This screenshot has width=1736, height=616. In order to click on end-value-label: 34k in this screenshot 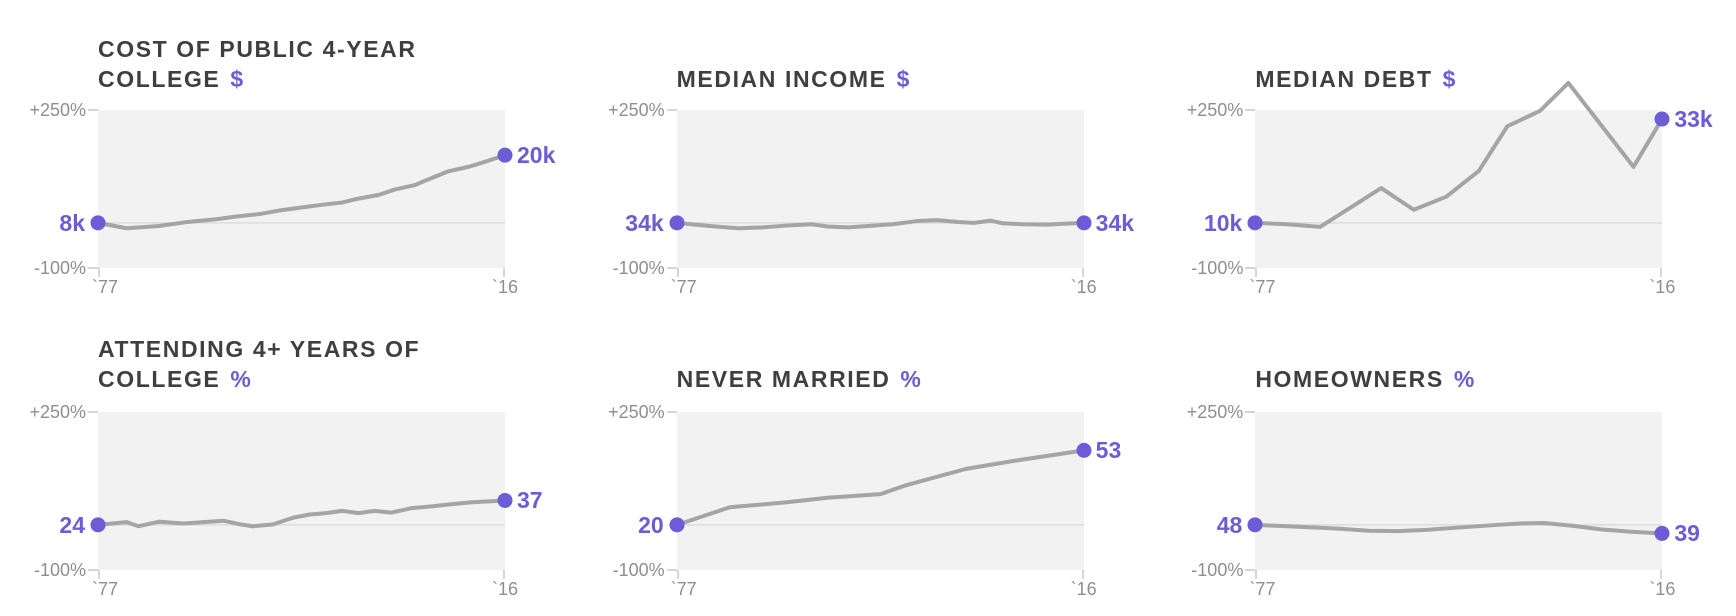, I will do `click(1115, 222)`.